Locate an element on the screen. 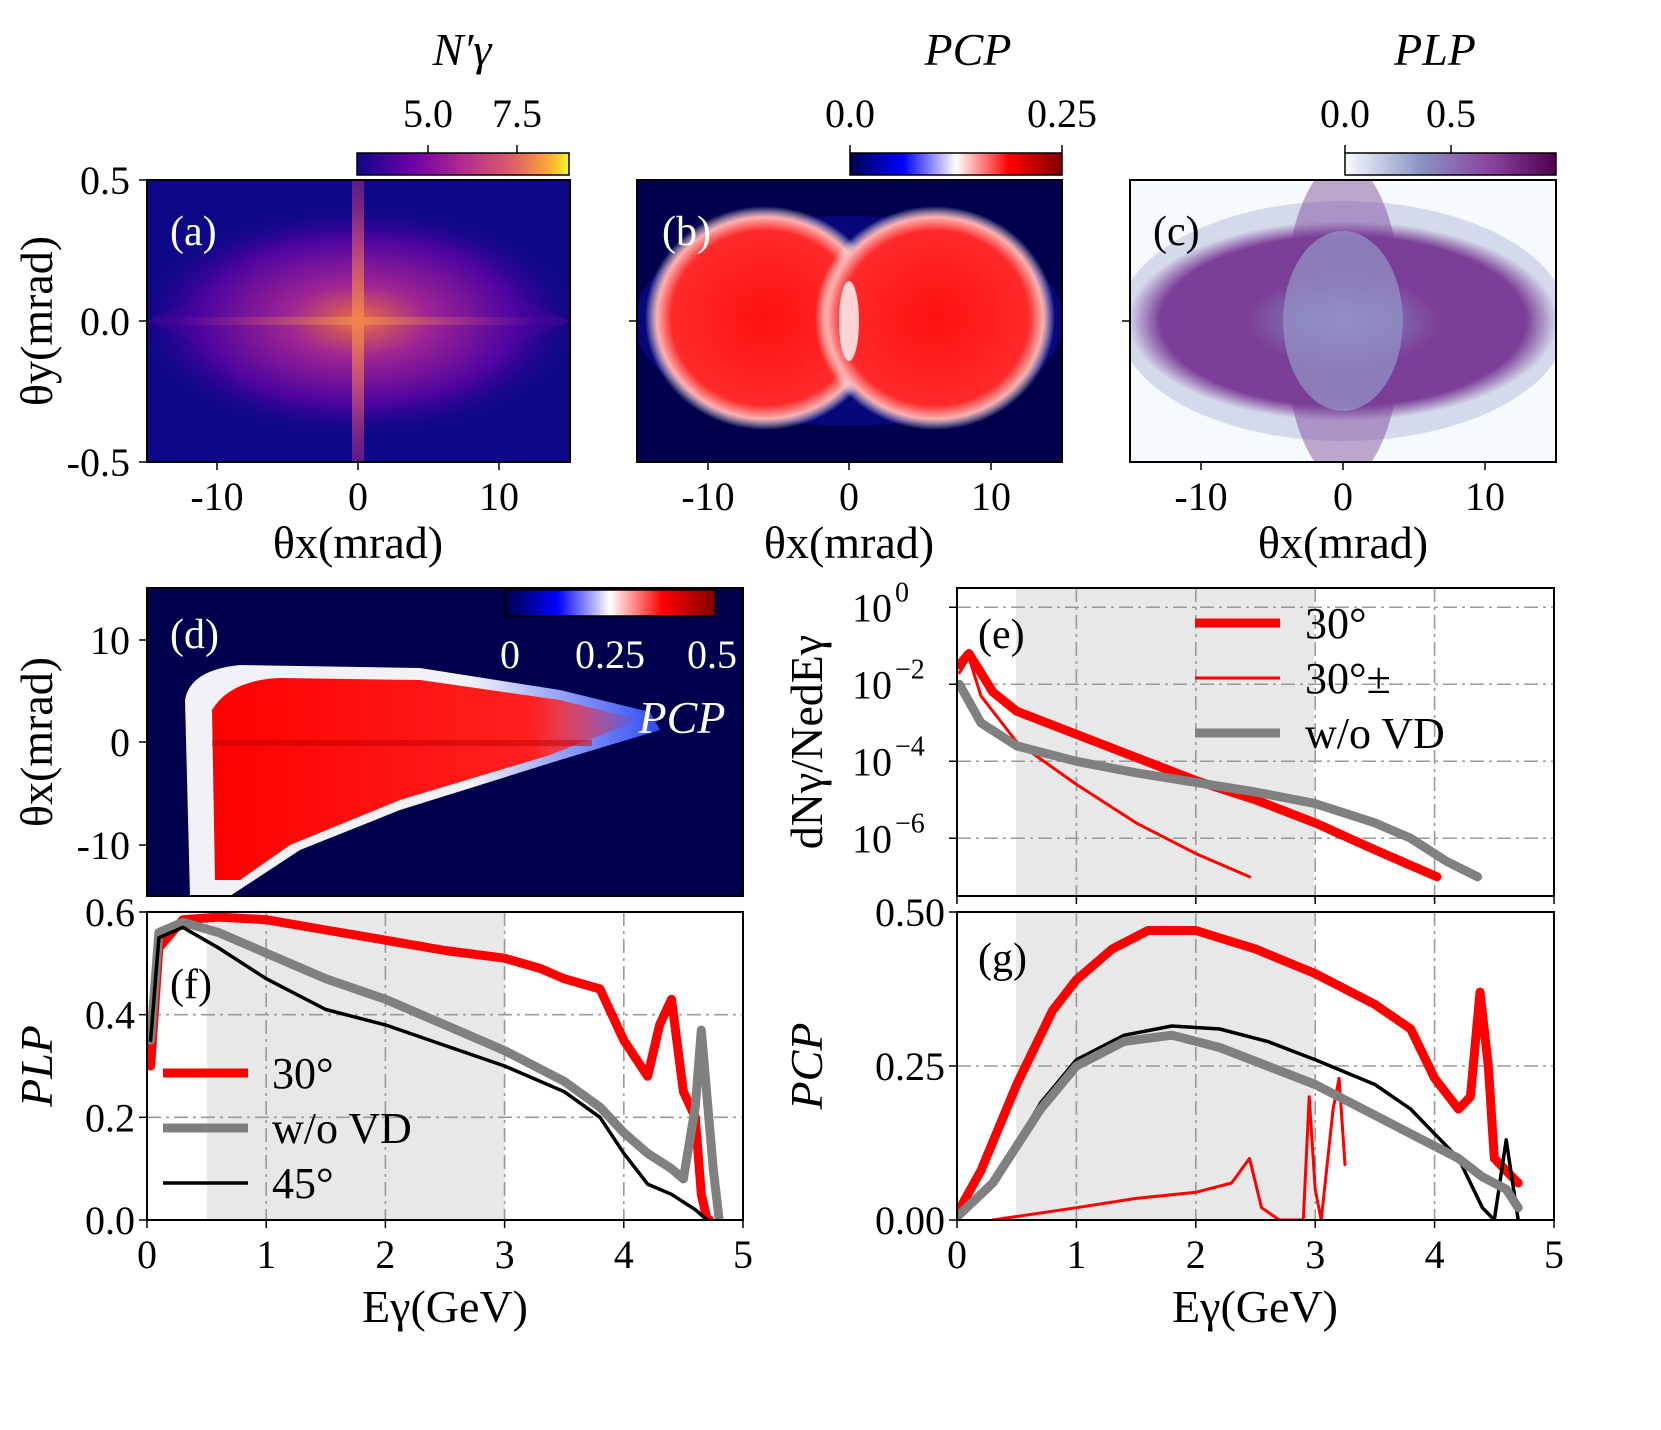 The image size is (1661, 1430). y-tick-exponent: 0 is located at coordinates (902, 592).